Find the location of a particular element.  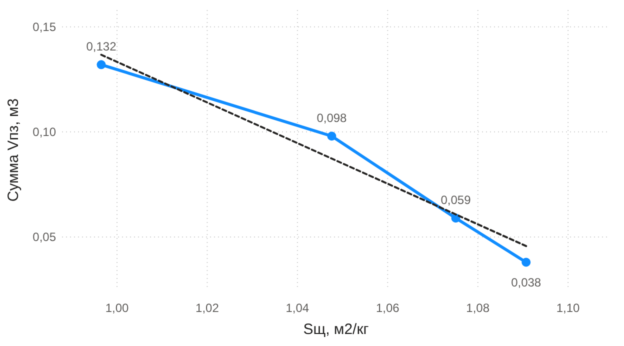

x-tick-label: 1,06 is located at coordinates (388, 308).